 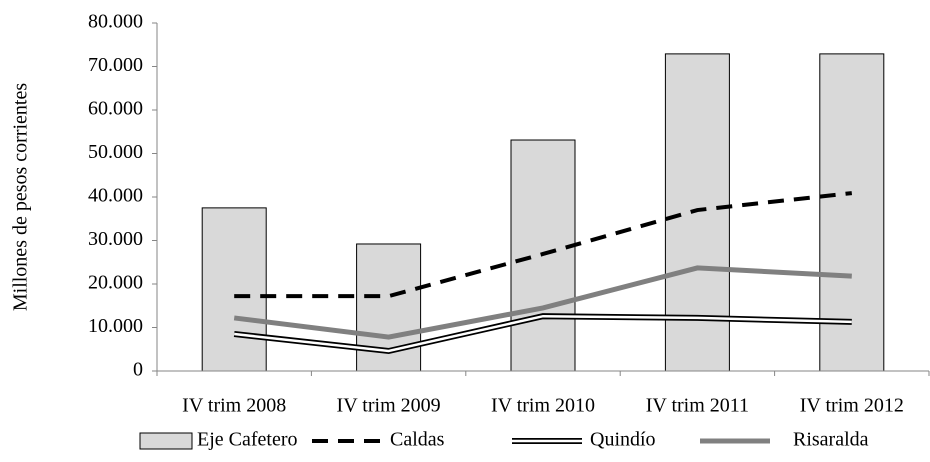 What do you see at coordinates (21, 197) in the screenshot?
I see `y-axis-label: Millones de pesos corrientes` at bounding box center [21, 197].